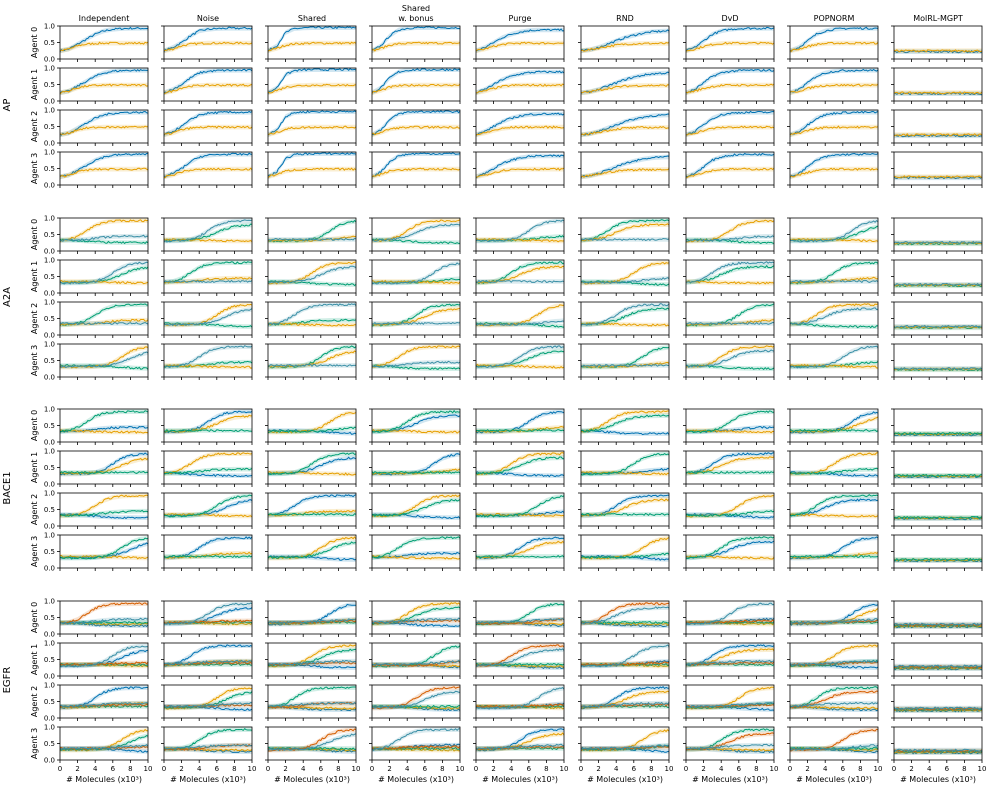 The height and width of the screenshot is (794, 996). What do you see at coordinates (49, 468) in the screenshot?
I see `y-tick-label: 0.5` at bounding box center [49, 468].